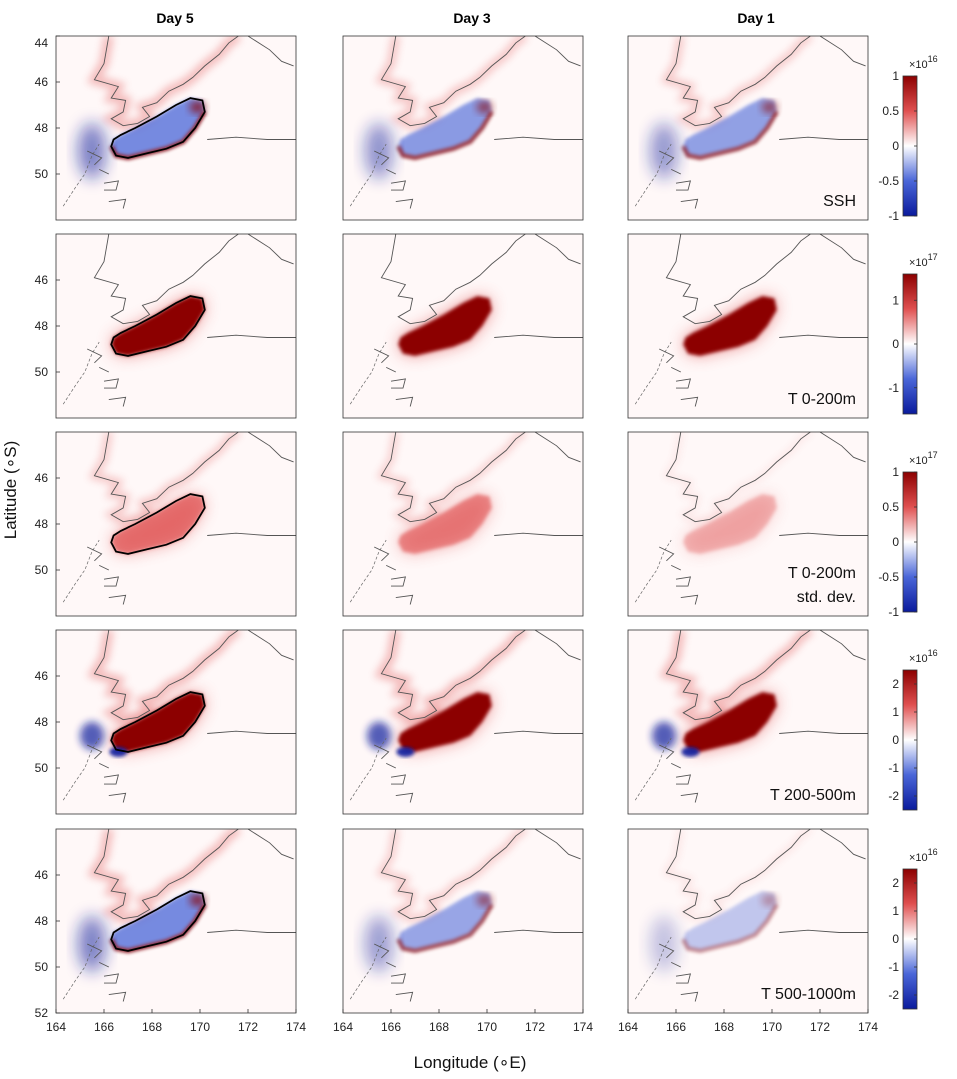 This screenshot has width=957, height=1079. I want to click on column-title-day-1: Day 1, so click(756, 18).